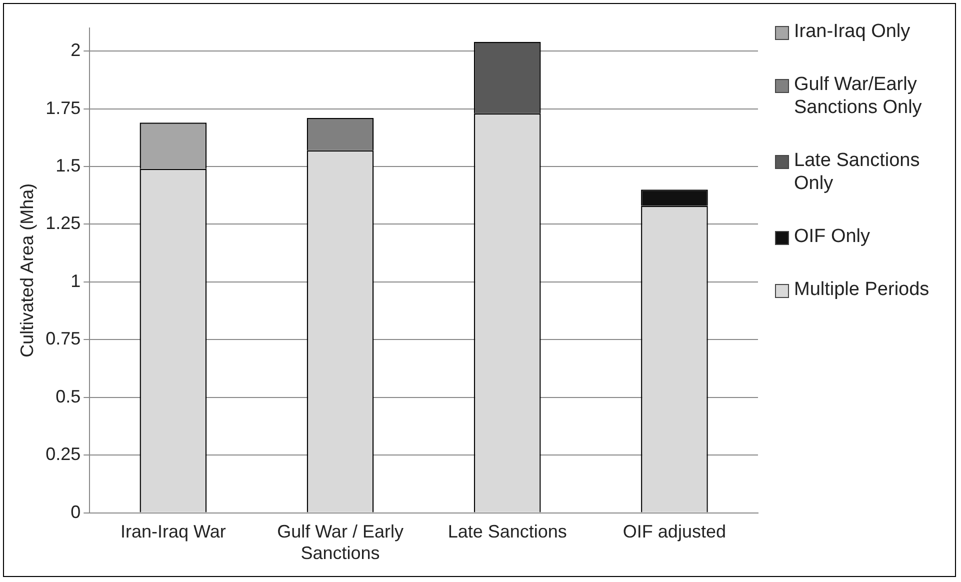  I want to click on legend-label: OIF Only, so click(832, 236).